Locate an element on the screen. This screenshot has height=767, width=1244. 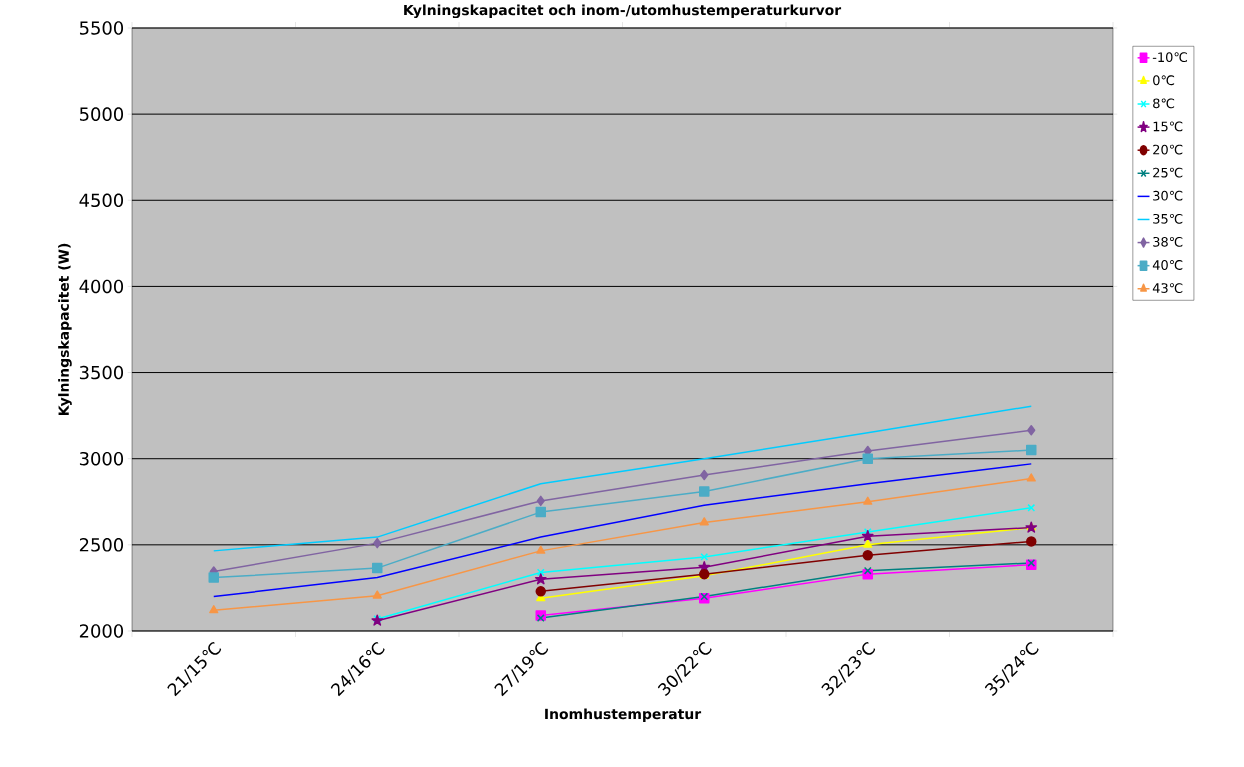
legend-label: -10℃ is located at coordinates (1170, 57).